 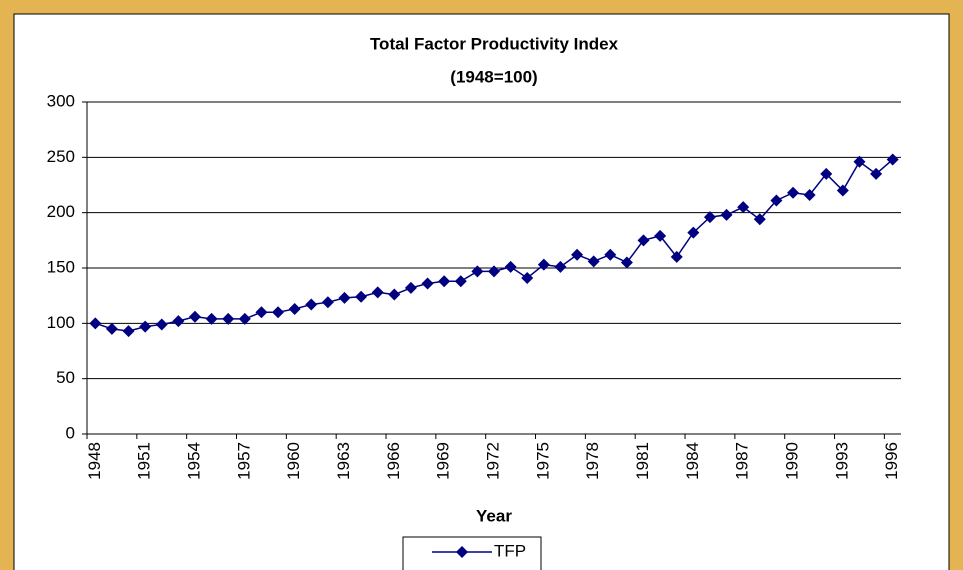 What do you see at coordinates (494, 43) in the screenshot?
I see `chart-title: Total Factor Productivity Index` at bounding box center [494, 43].